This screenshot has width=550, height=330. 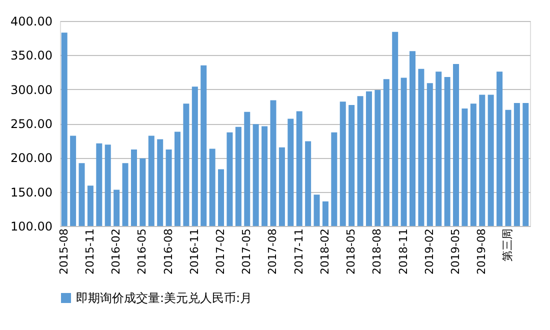 I want to click on x-tick-label: 2019-08, so click(x=481, y=251).